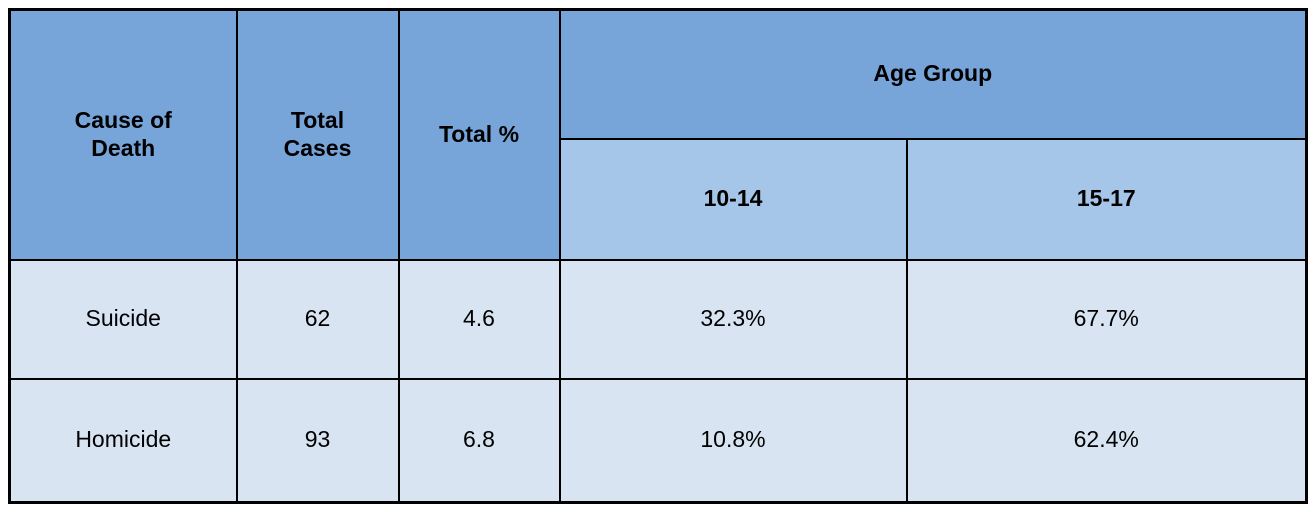 The image size is (1316, 512). I want to click on cell-age-10-14: 32.3%, so click(733, 319).